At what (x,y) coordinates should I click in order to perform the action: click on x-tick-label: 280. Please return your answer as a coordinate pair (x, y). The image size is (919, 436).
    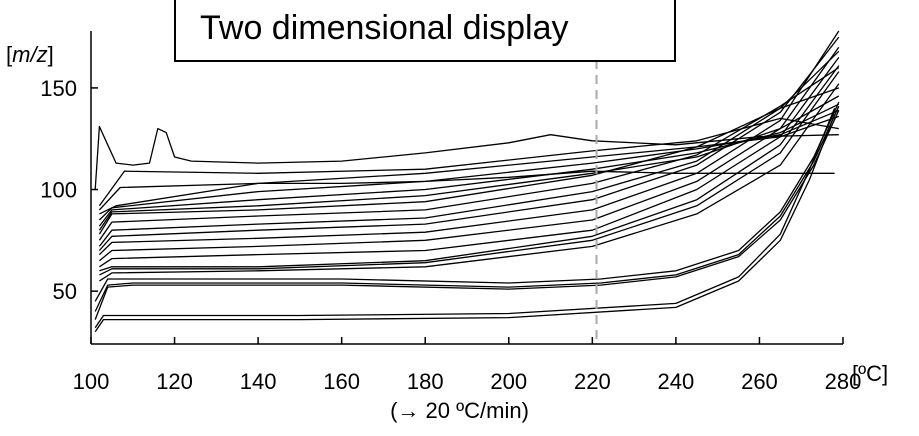
    Looking at the image, I should click on (843, 381).